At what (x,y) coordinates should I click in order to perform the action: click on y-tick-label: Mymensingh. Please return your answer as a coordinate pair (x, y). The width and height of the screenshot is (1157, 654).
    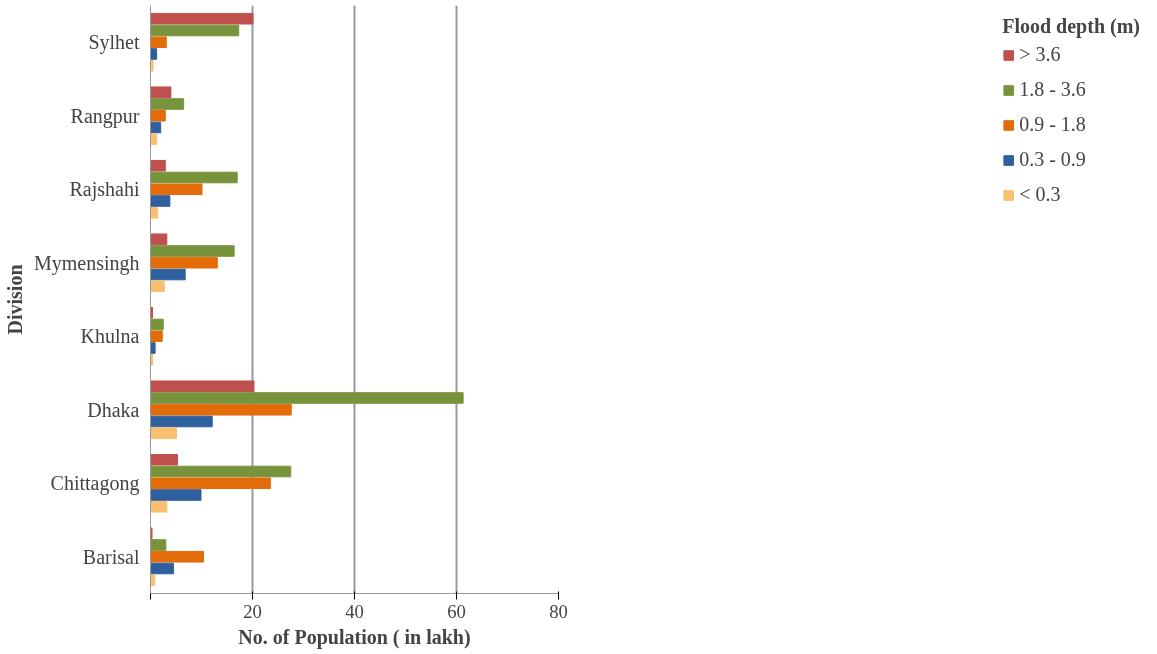
    Looking at the image, I should click on (86, 263).